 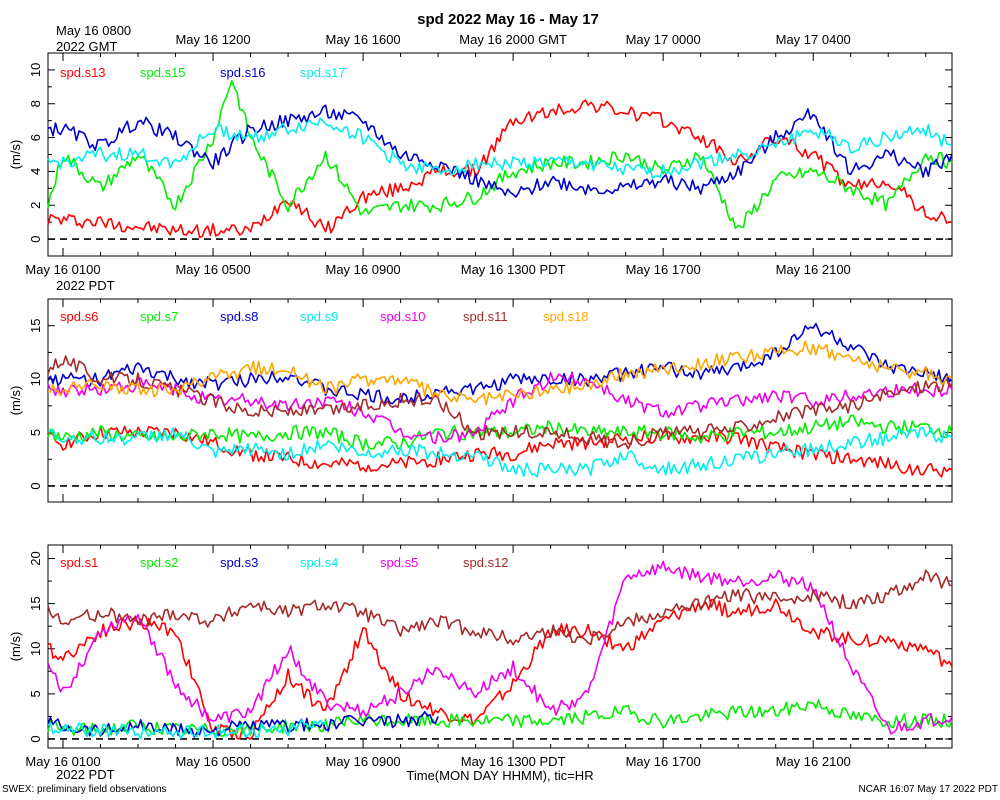 I want to click on legend-entry-spd-s12: spd.s12, so click(x=486, y=562).